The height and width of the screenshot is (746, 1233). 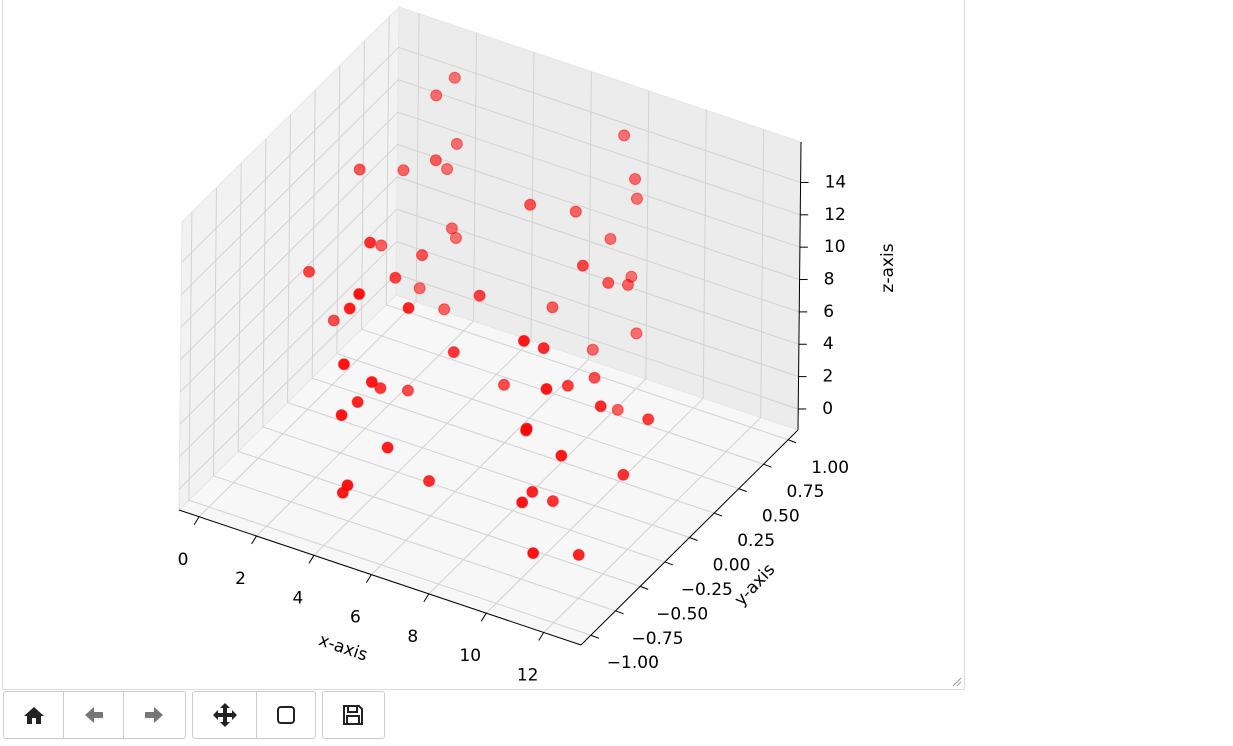 I want to click on y-tick-label: −1.00, so click(x=633, y=663).